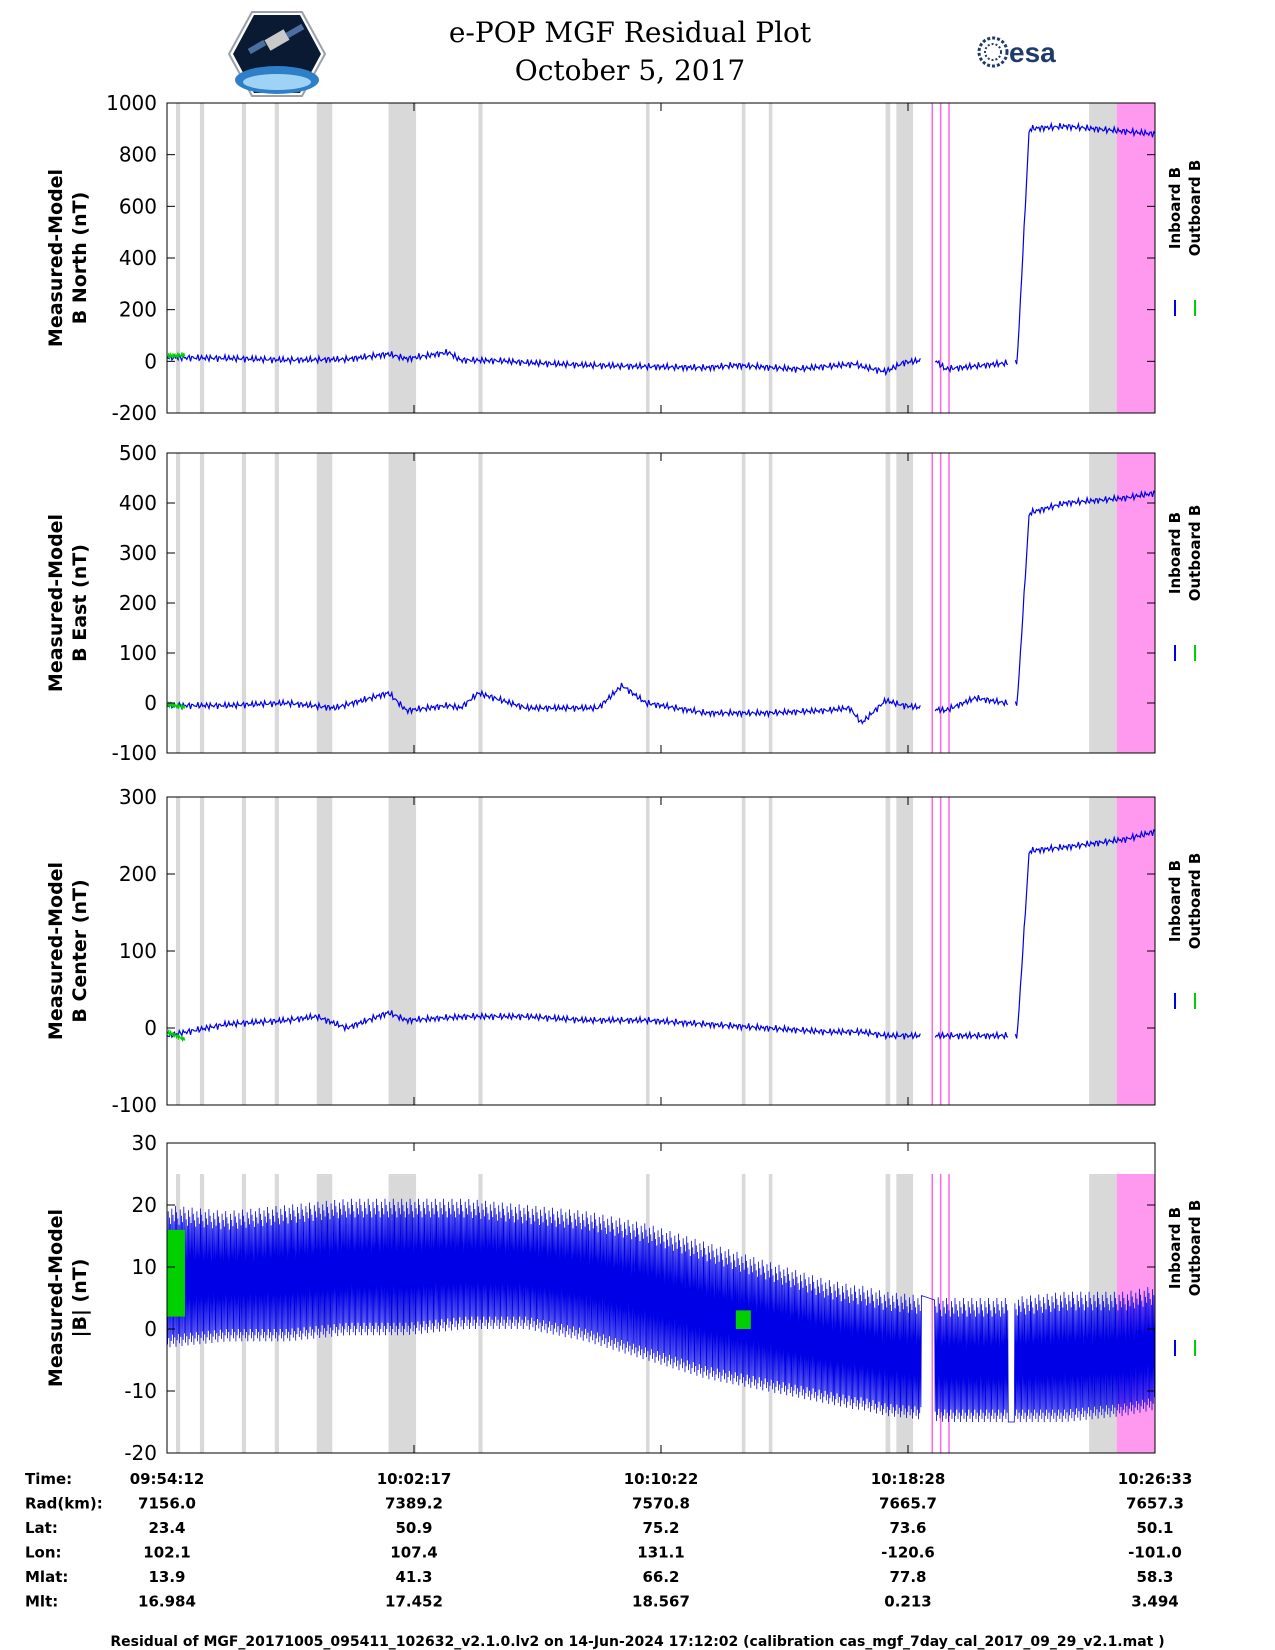  Describe the element at coordinates (630, 70) in the screenshot. I see `date-line: October 5, 2017` at that location.